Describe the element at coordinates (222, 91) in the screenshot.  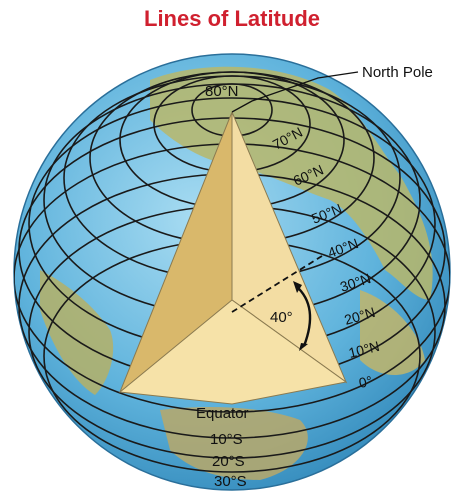
I see `label-80n: 80°N` at that location.